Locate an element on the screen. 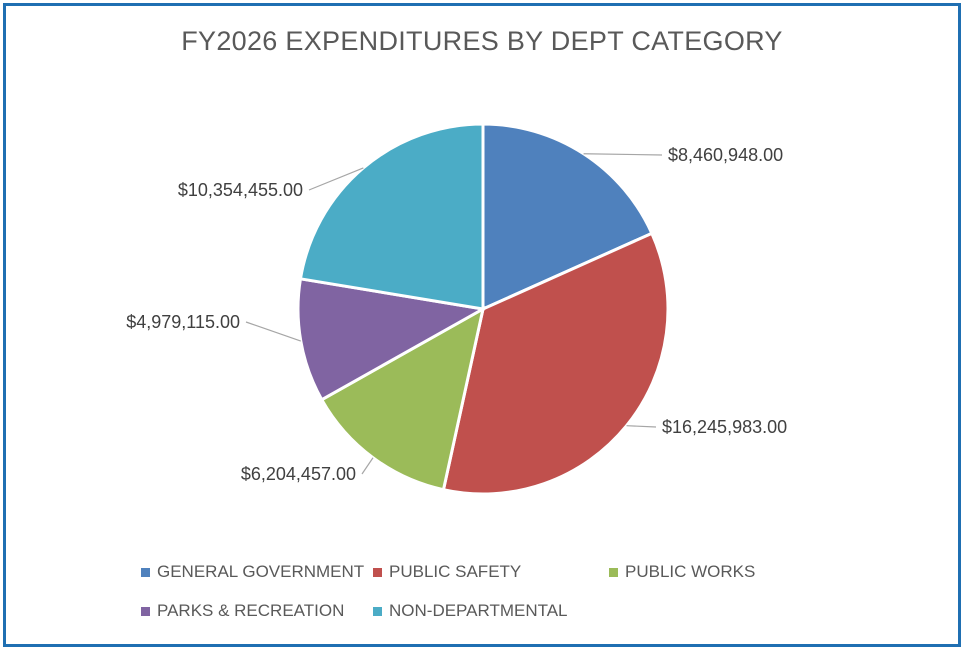 This screenshot has height=648, width=964. legend-item-non-departmental: NON-DEPARTMENTAL is located at coordinates (470, 611).